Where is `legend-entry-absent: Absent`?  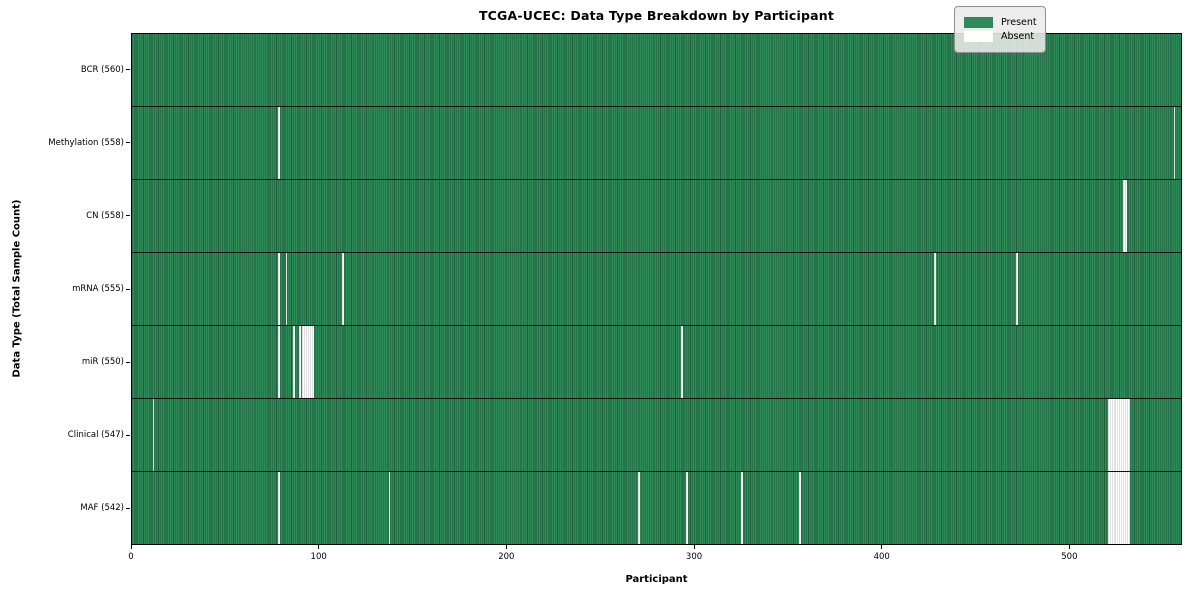 legend-entry-absent: Absent is located at coordinates (1000, 36).